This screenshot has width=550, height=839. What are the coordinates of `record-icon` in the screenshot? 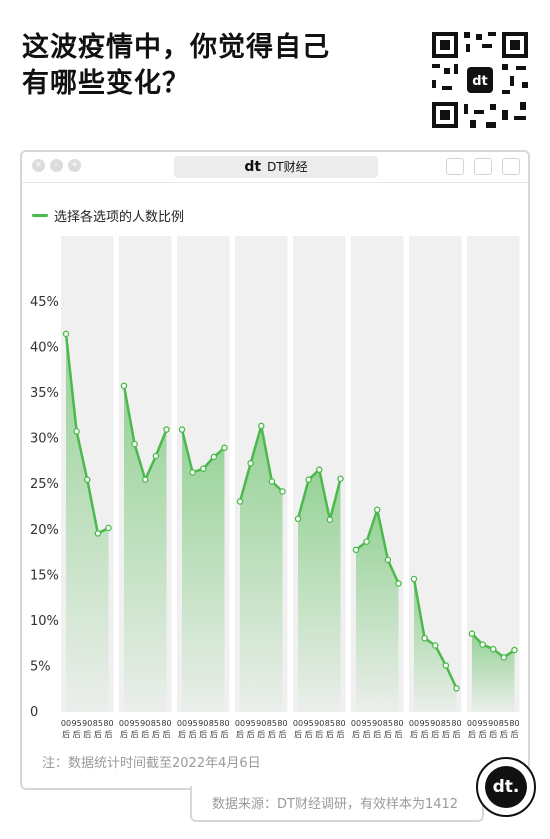 It's located at (455, 166).